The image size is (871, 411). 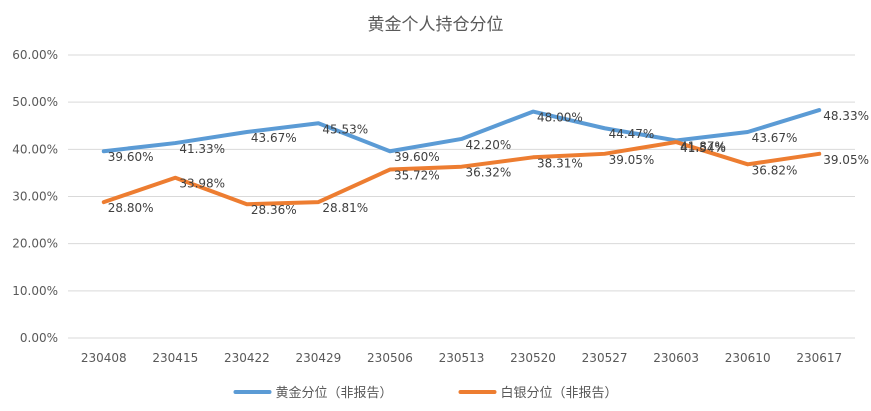 What do you see at coordinates (425, 393) in the screenshot?
I see `legend: 黄金分位（非报告） 白银分位（非报告）` at bounding box center [425, 393].